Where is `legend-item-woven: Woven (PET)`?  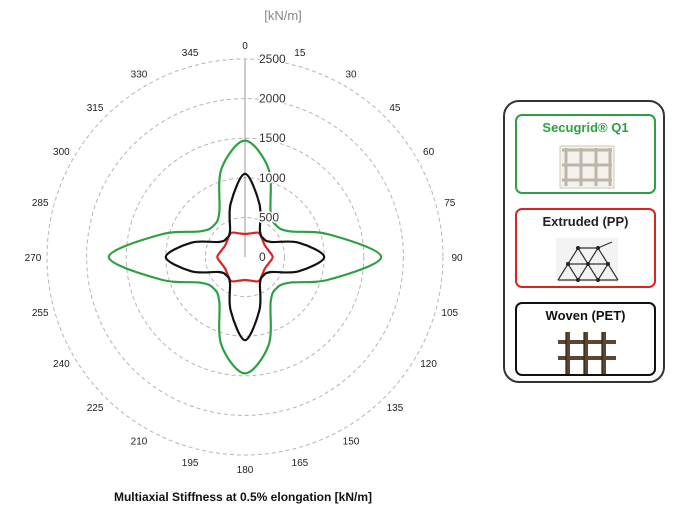 legend-item-woven: Woven (PET) is located at coordinates (585, 339).